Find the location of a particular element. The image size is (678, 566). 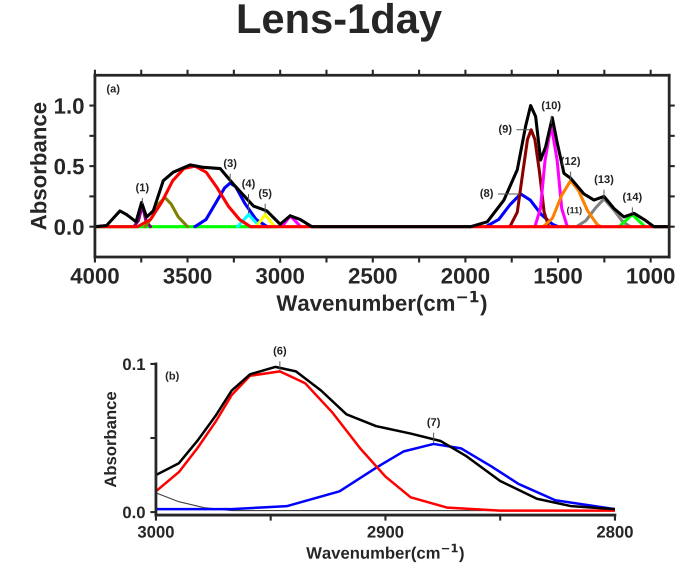

x-tick-label: 3500 is located at coordinates (187, 276).